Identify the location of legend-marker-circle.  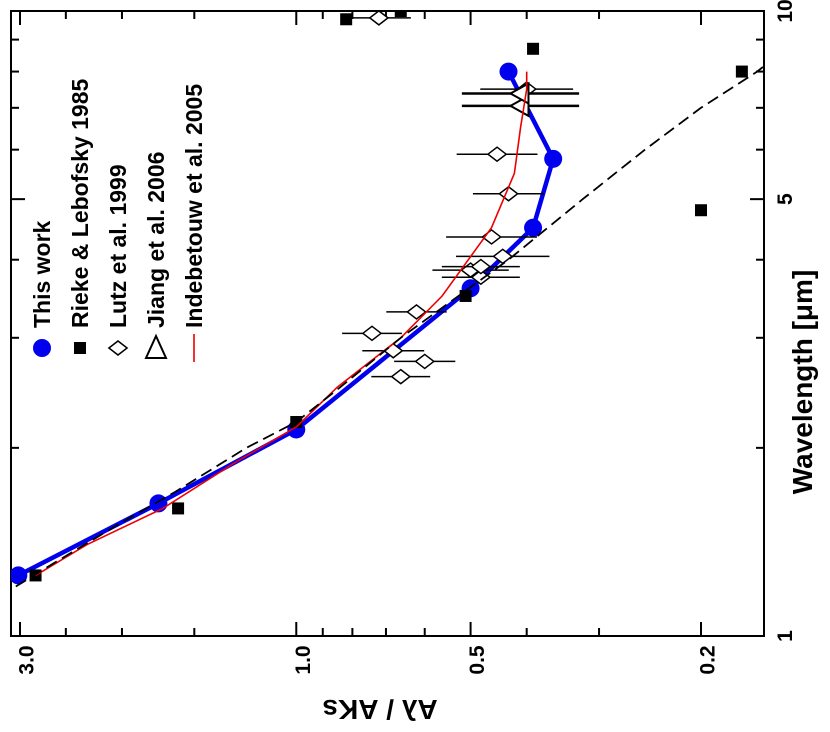
(42, 348).